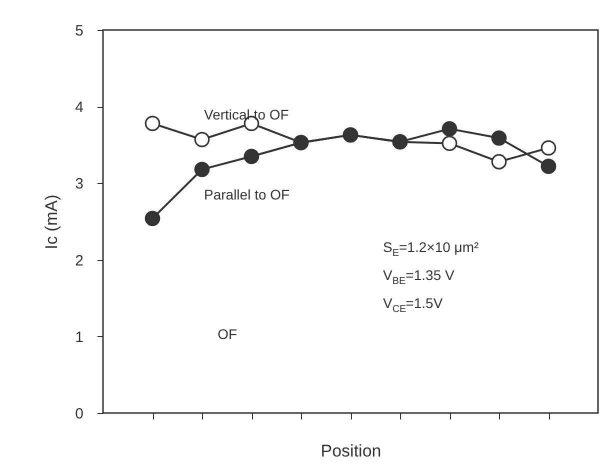 This screenshot has height=472, width=601. I want to click on y-tick-label: 4, so click(79, 107).